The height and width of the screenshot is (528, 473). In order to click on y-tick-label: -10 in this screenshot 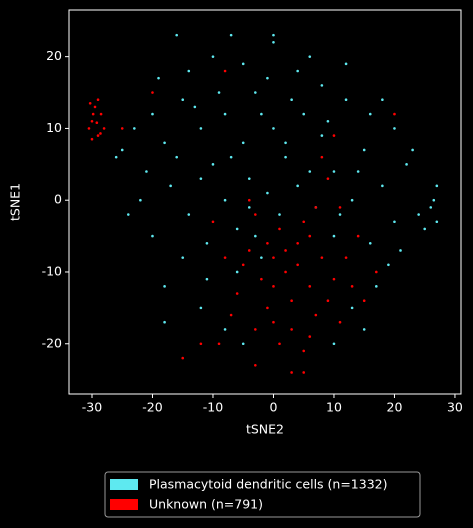, I will do `click(52, 270)`.